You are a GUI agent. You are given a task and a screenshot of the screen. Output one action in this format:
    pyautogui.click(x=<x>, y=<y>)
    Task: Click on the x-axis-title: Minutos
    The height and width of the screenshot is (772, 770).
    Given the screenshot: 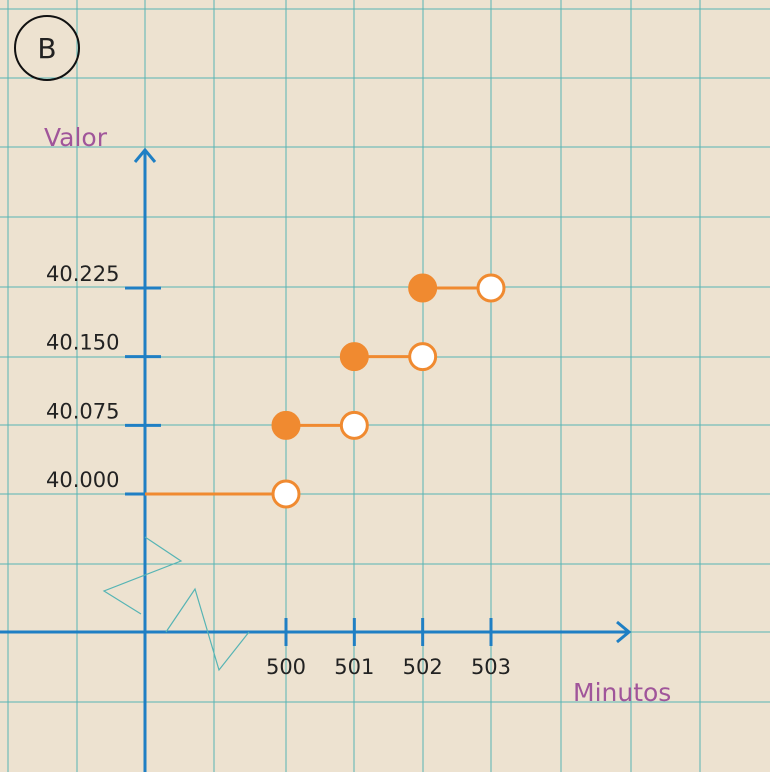 What is the action you would take?
    pyautogui.click(x=622, y=692)
    